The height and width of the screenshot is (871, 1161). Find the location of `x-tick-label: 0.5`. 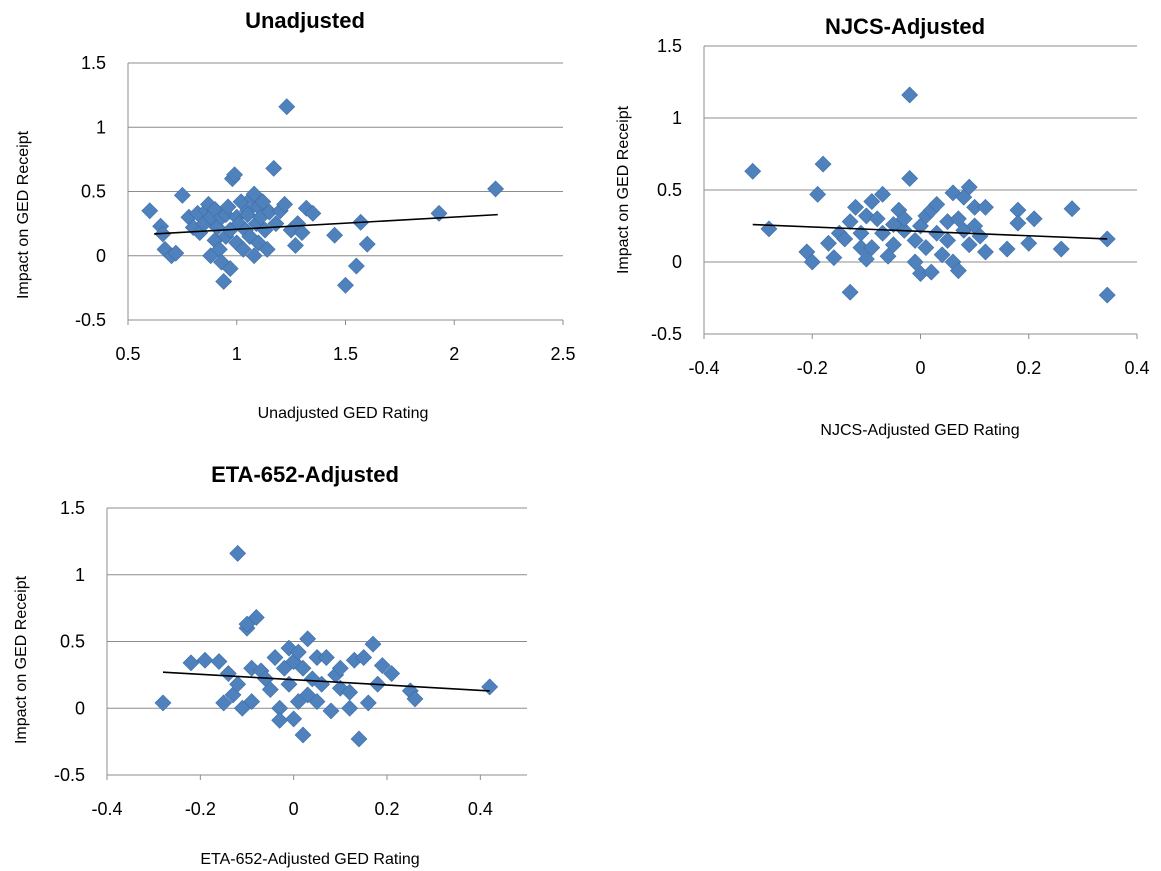

x-tick-label: 0.5 is located at coordinates (127, 354).